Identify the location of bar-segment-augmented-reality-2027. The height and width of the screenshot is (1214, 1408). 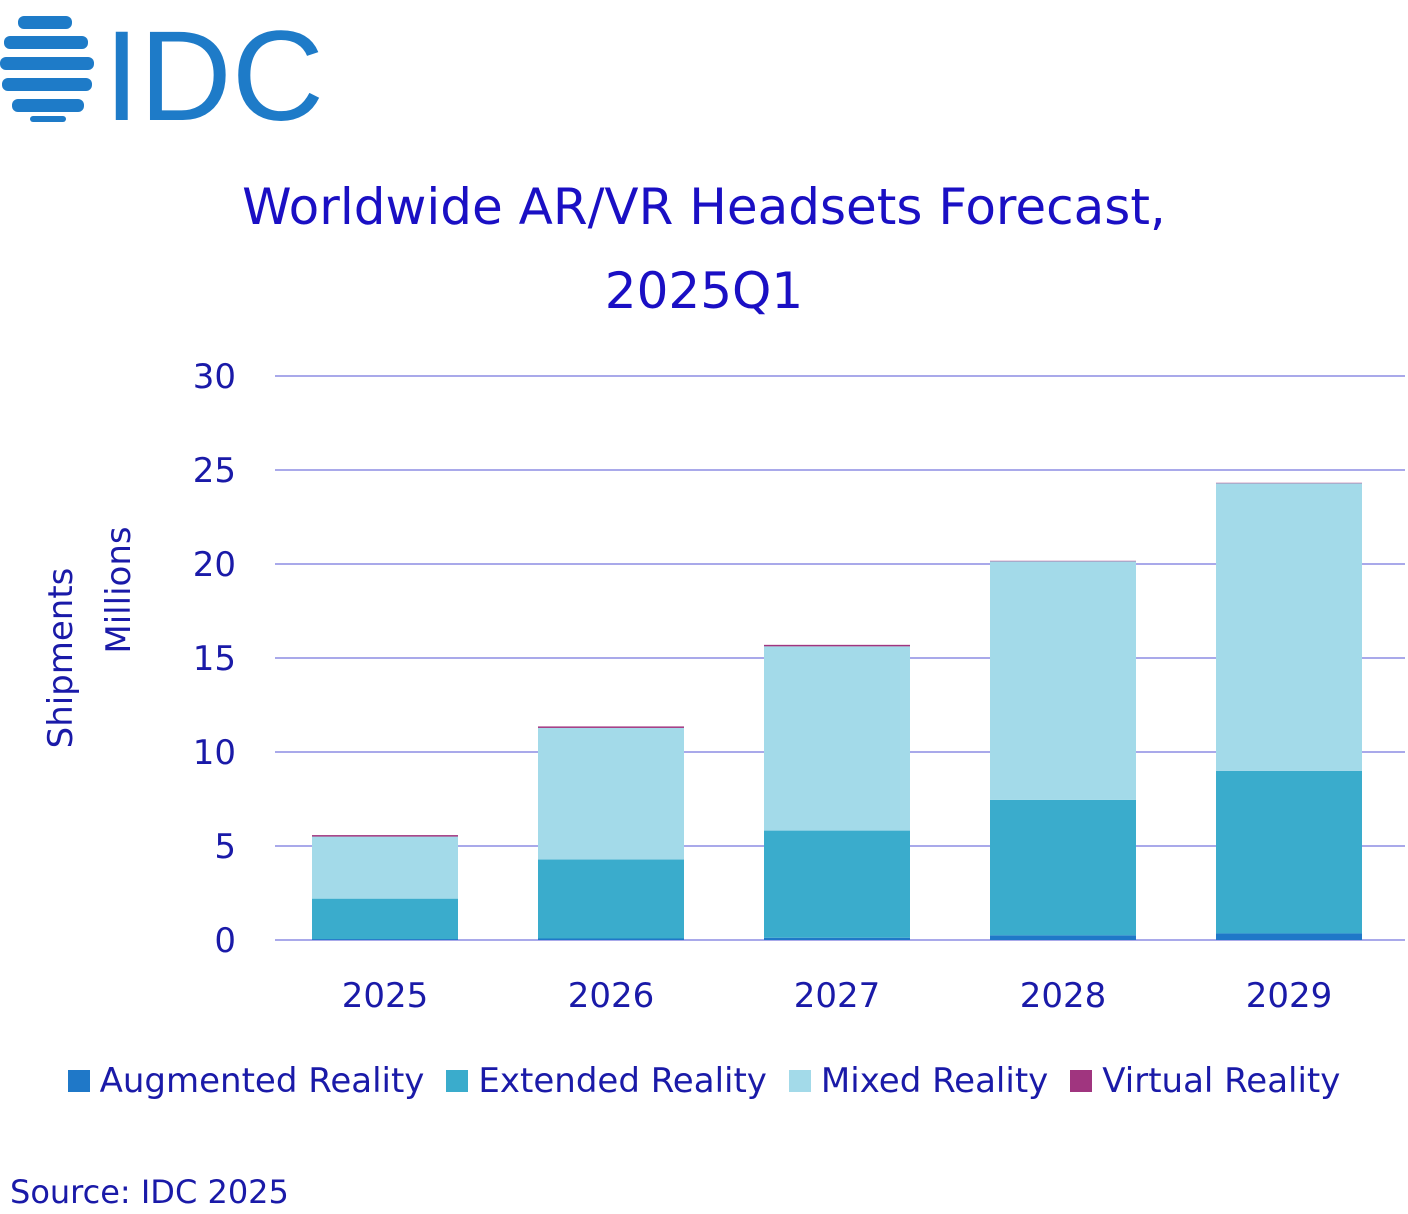
(837, 938).